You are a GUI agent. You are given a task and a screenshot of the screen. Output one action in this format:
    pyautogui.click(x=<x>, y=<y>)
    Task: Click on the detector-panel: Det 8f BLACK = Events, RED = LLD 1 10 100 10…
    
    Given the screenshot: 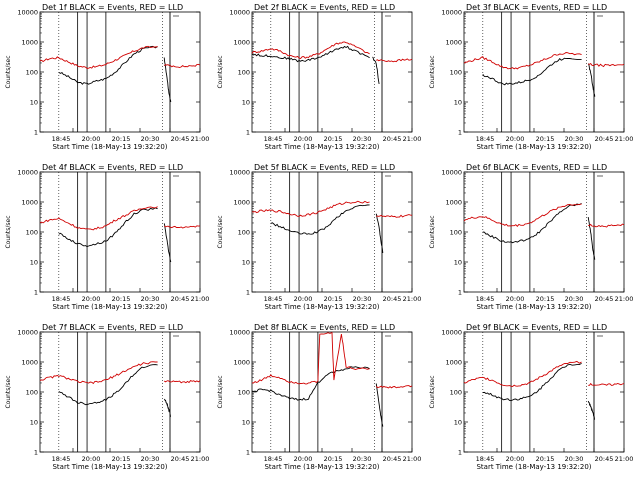 What is the action you would take?
    pyautogui.click(x=319, y=397)
    